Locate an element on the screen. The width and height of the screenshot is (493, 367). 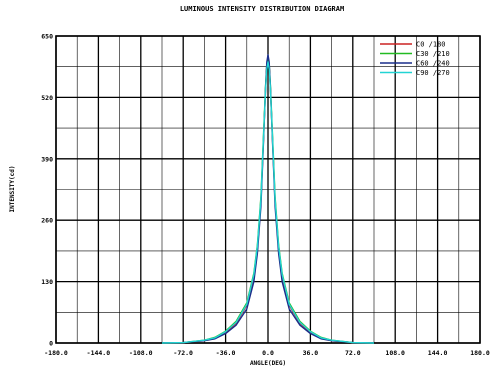
x-tick-label: 144.0 is located at coordinates (438, 353).